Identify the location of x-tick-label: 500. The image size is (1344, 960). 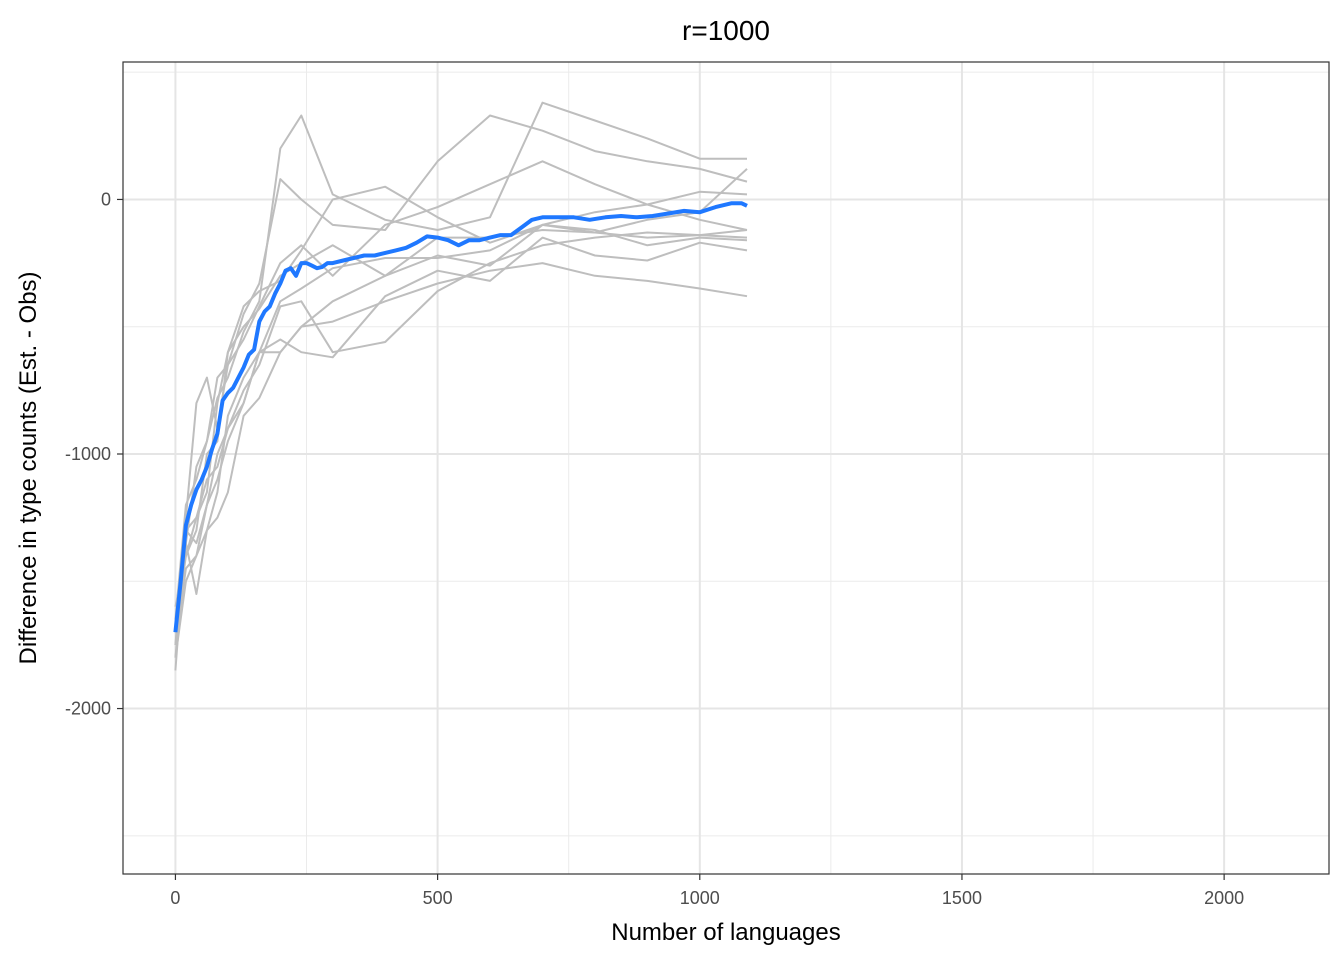
(438, 898).